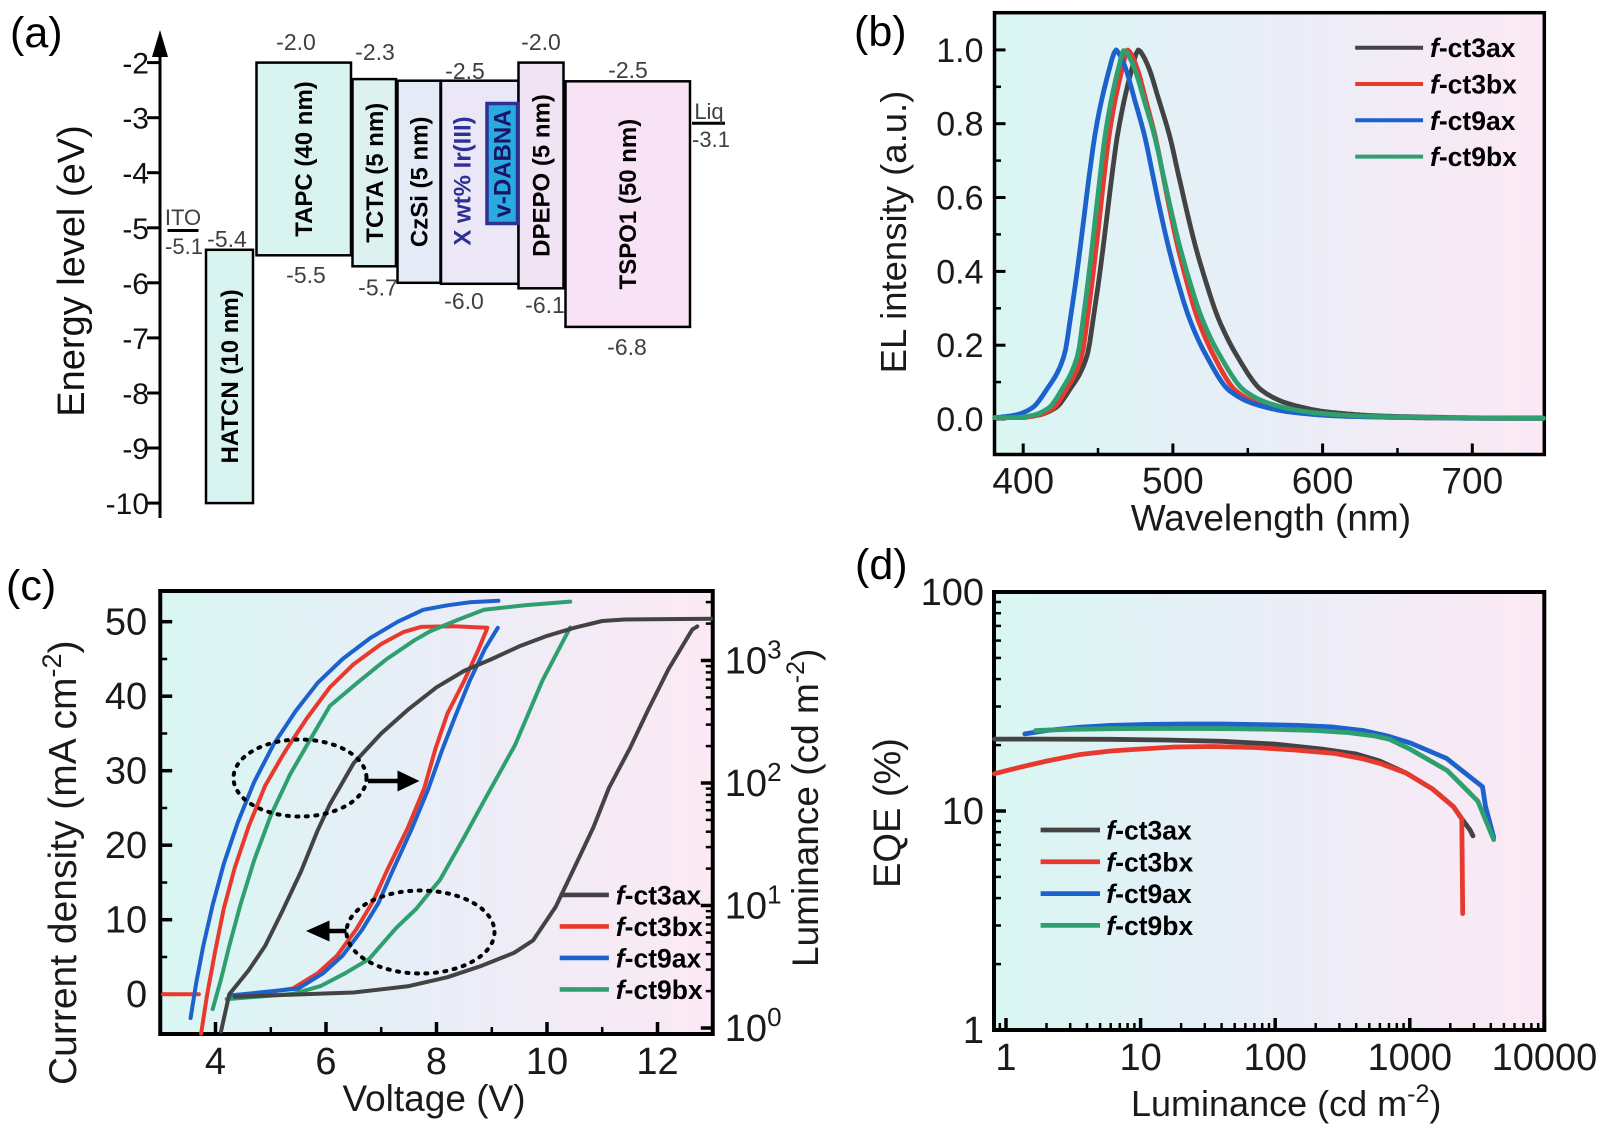  Describe the element at coordinates (375, 52) in the screenshot. I see `svg-text: -2.3` at that location.